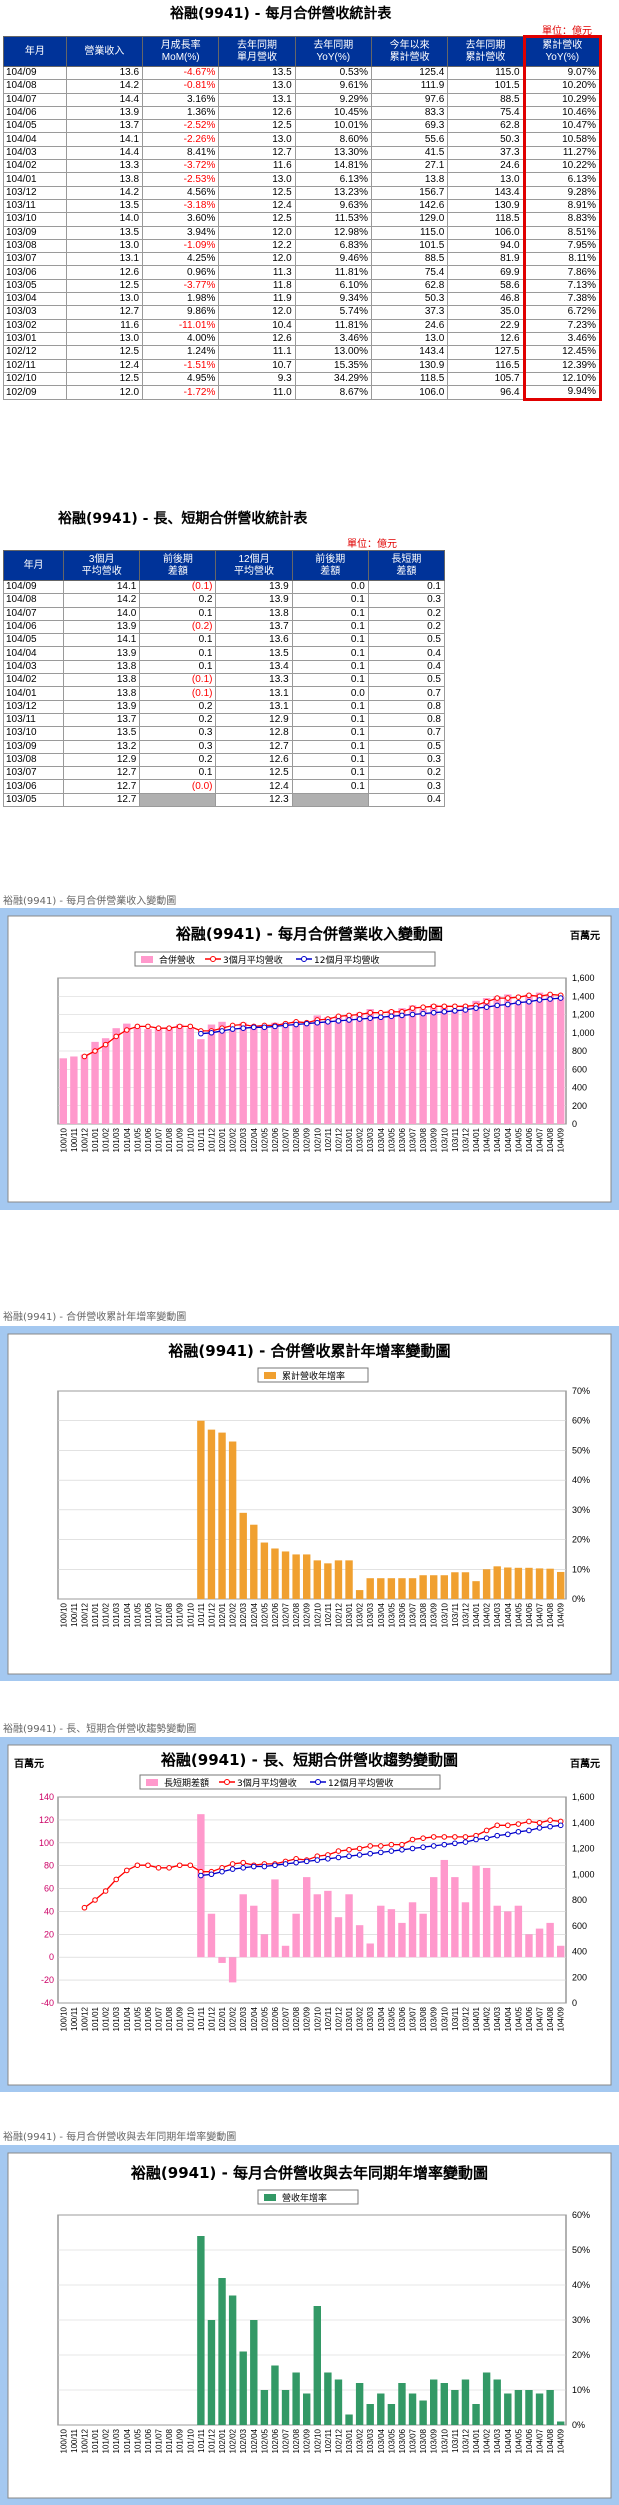  Describe the element at coordinates (476, 1139) in the screenshot. I see `x-tick-label: 104/01` at that location.